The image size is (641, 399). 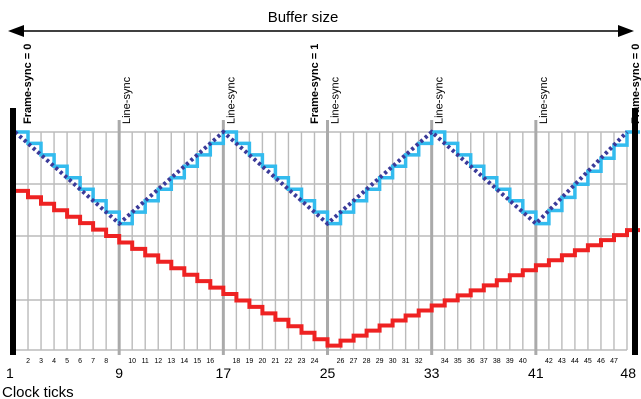 I want to click on tick-label-minor: 39, so click(x=510, y=361).